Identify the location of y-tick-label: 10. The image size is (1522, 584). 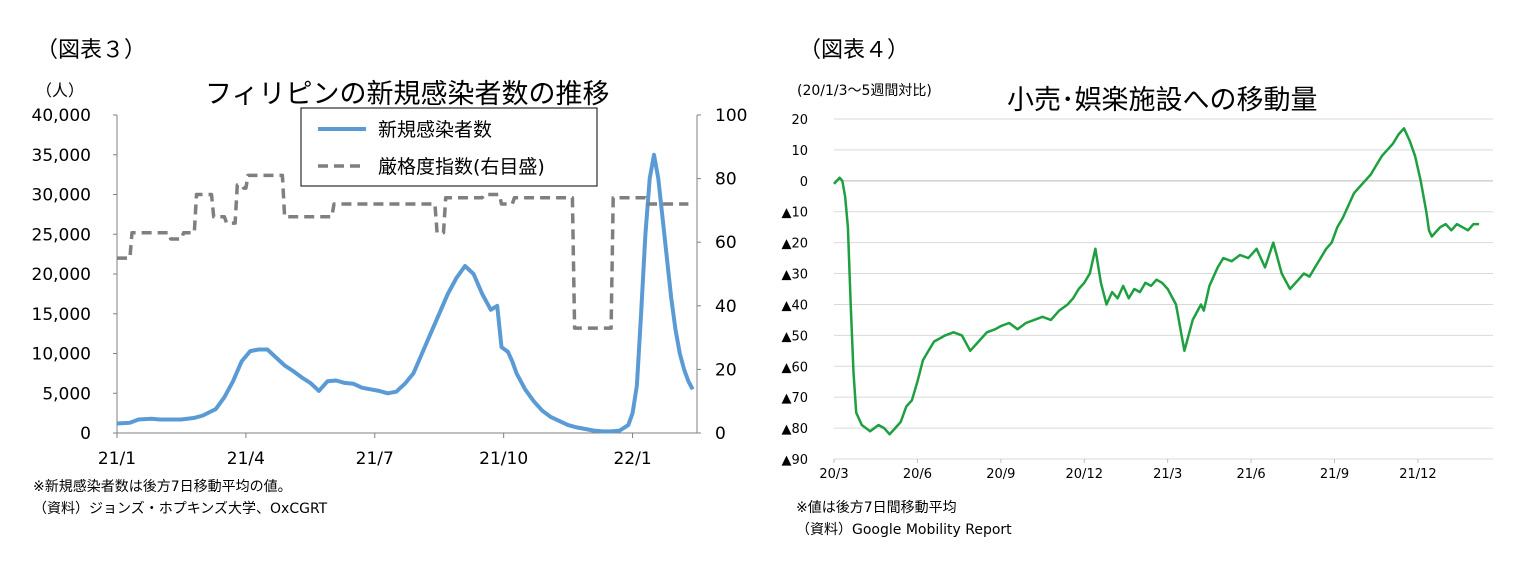
(799, 151).